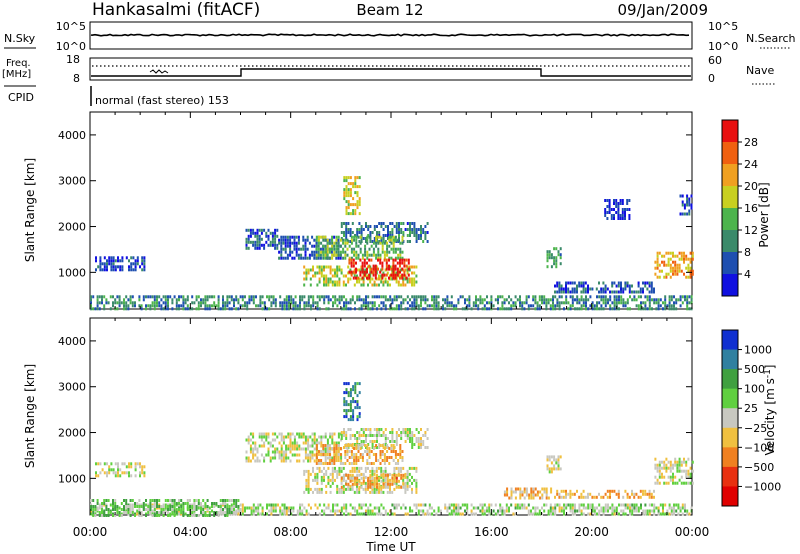 This screenshot has height=554, width=800. I want to click on freq-label: Freq., so click(18, 63).